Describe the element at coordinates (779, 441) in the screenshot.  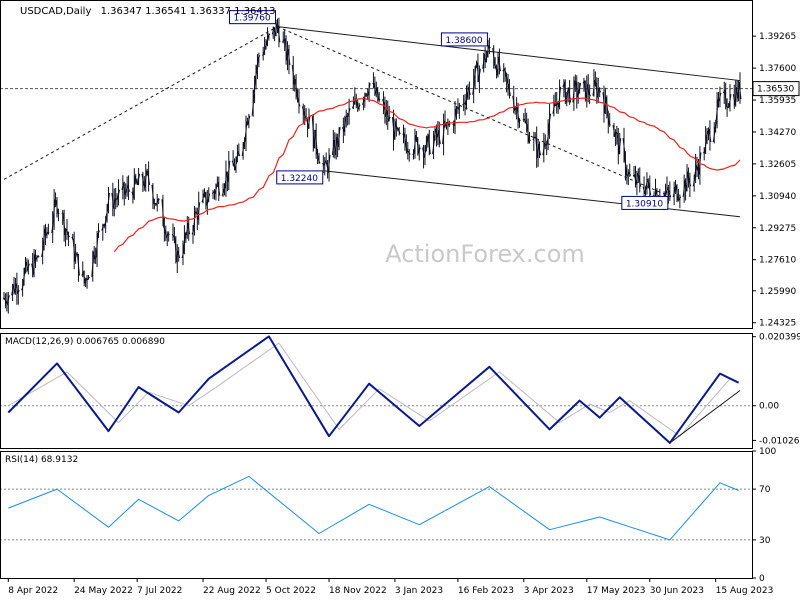
I see `macd-tick-label: -0.01026` at that location.